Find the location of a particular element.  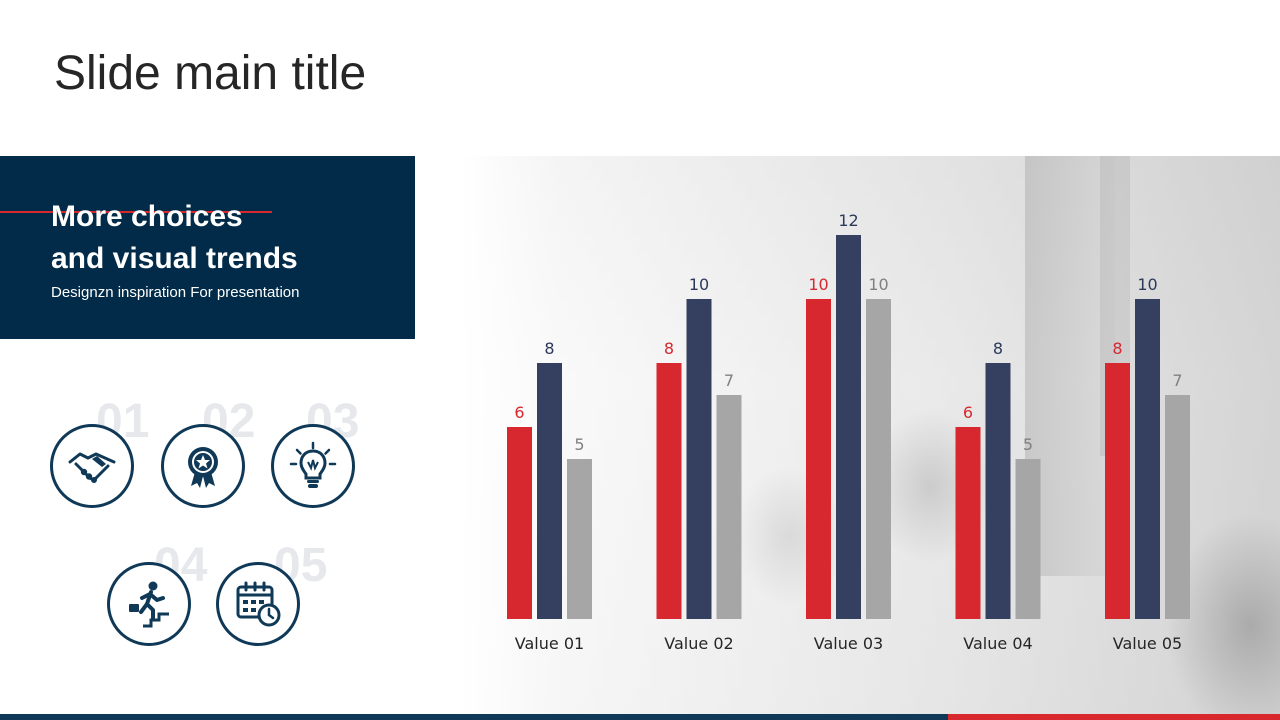

banner-heading: More choices and visual trends is located at coordinates (174, 238).